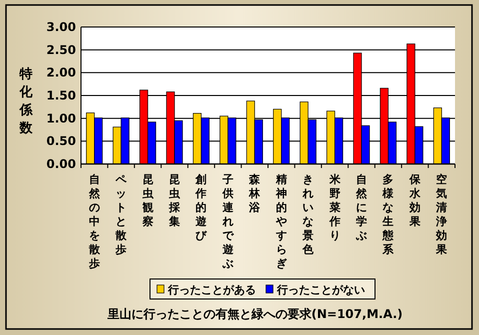 The width and height of the screenshot is (479, 335). Describe the element at coordinates (227, 221) in the screenshot. I see `x-tick-label: 子供連れで遊ぶ` at that location.